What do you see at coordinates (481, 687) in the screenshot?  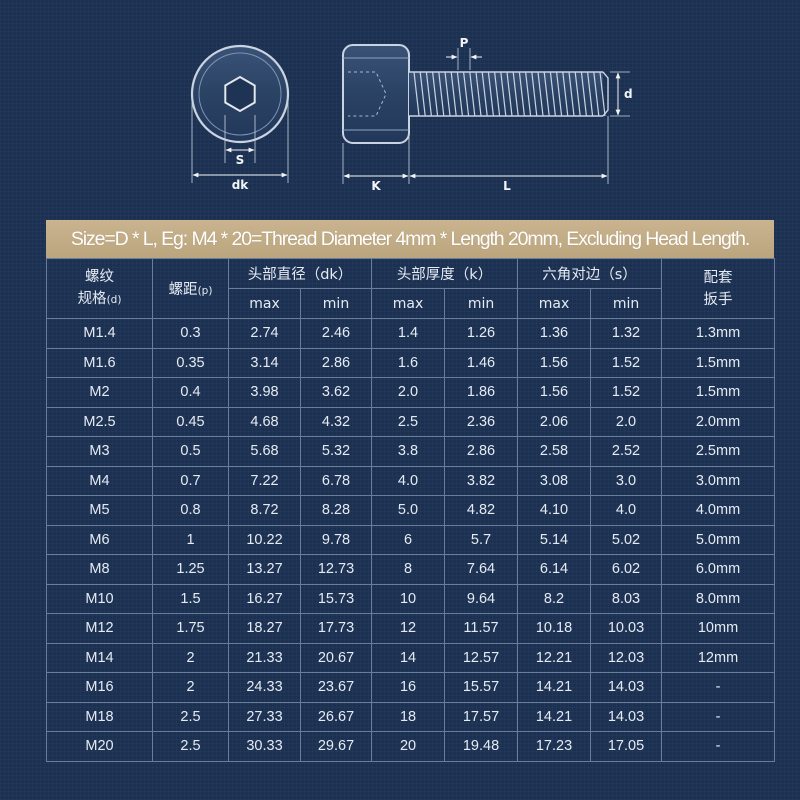 I see `table-cell: 15.57` at bounding box center [481, 687].